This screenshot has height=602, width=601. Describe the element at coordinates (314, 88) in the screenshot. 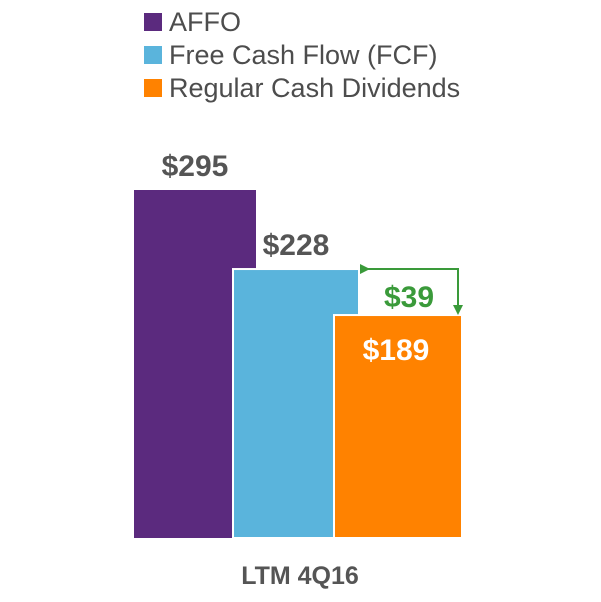

I see `legend-label-dividends: Regular Cash Dividends` at that location.